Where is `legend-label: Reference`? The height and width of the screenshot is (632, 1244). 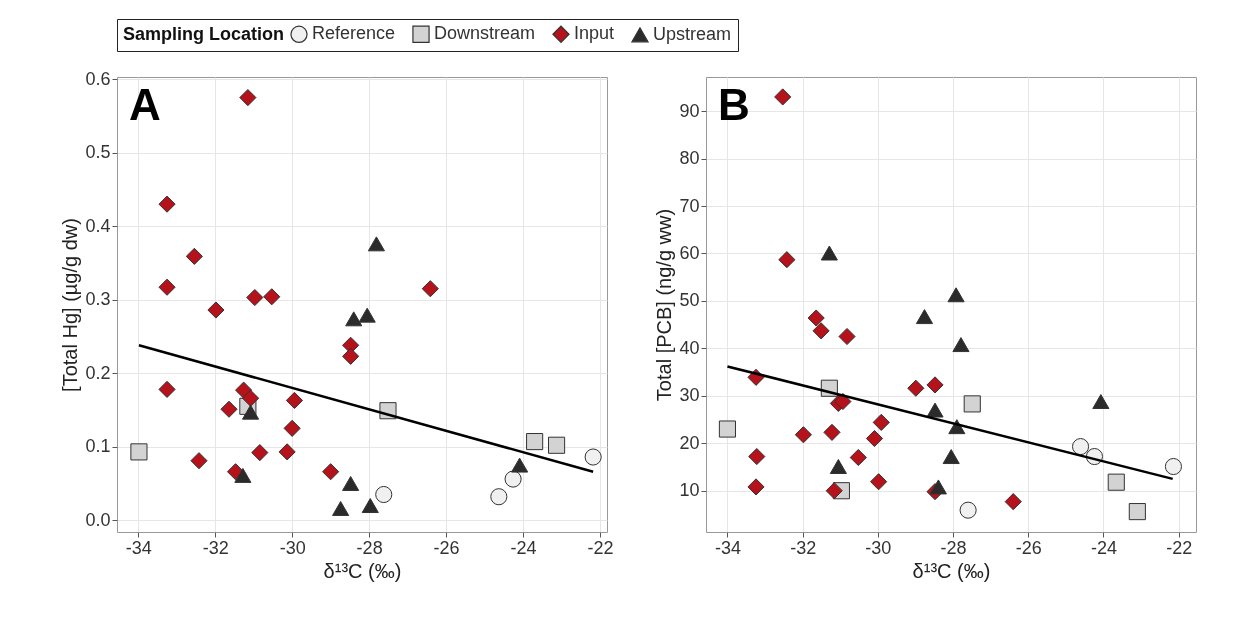
legend-label: Reference is located at coordinates (354, 33).